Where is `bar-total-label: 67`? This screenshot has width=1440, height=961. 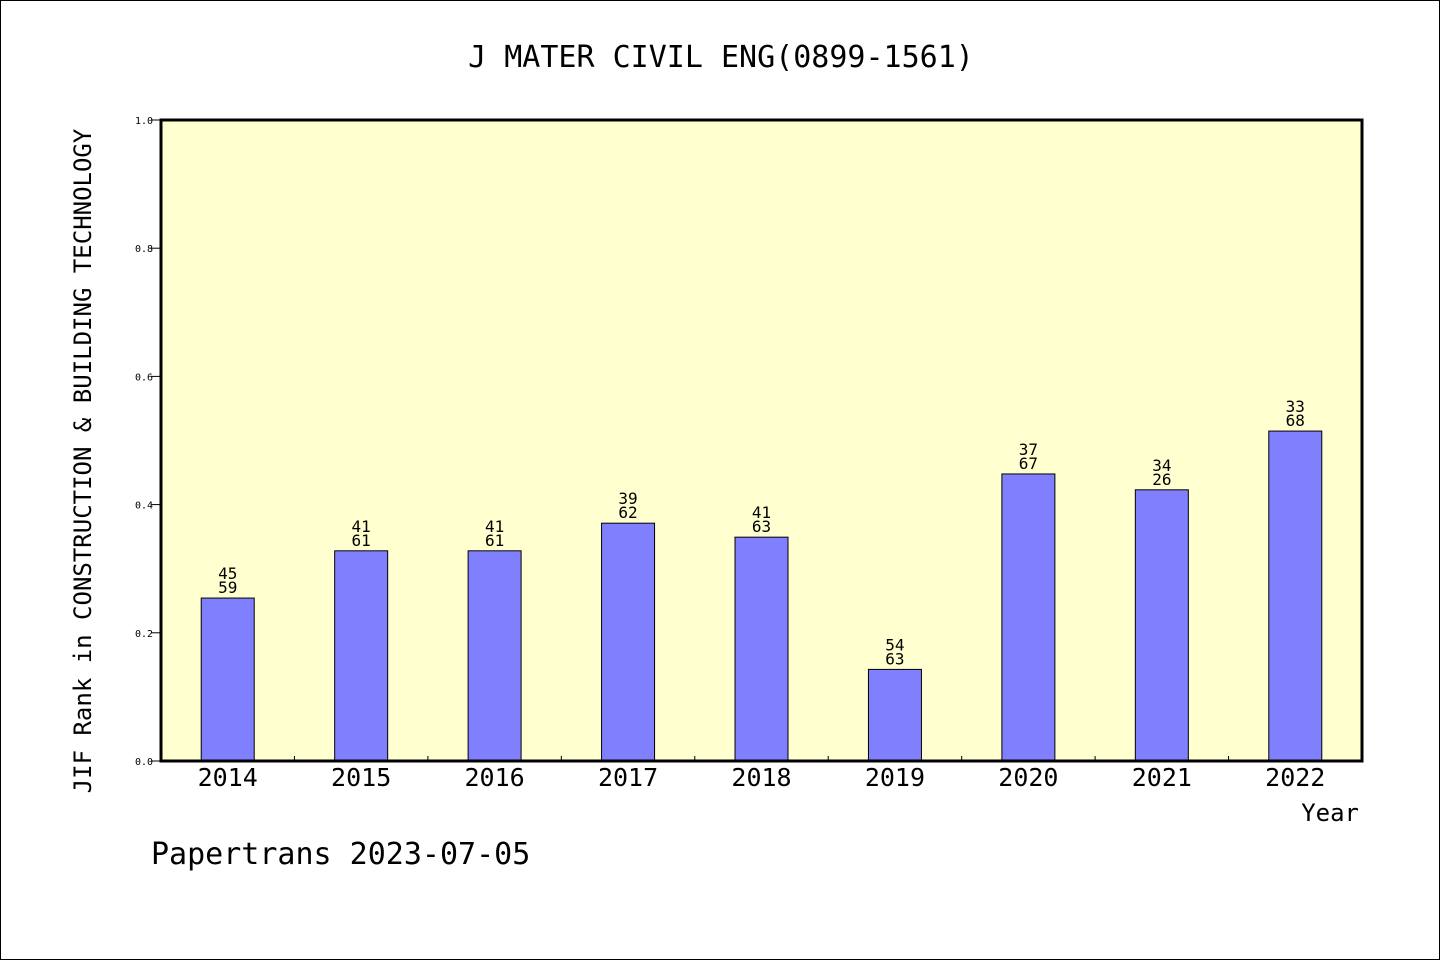
bar-total-label: 67 is located at coordinates (1028, 463).